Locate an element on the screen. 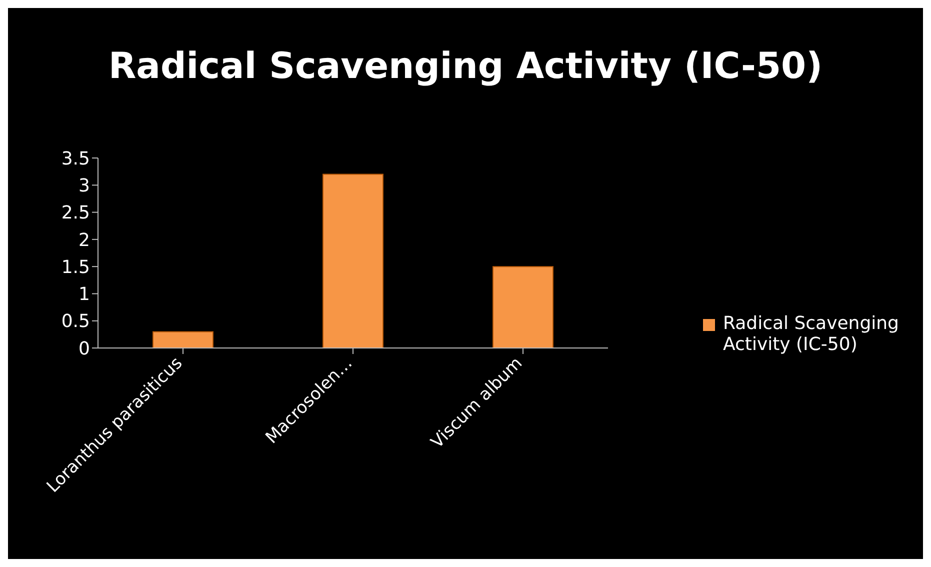  y-tick-label: 0.5 is located at coordinates (75, 321).